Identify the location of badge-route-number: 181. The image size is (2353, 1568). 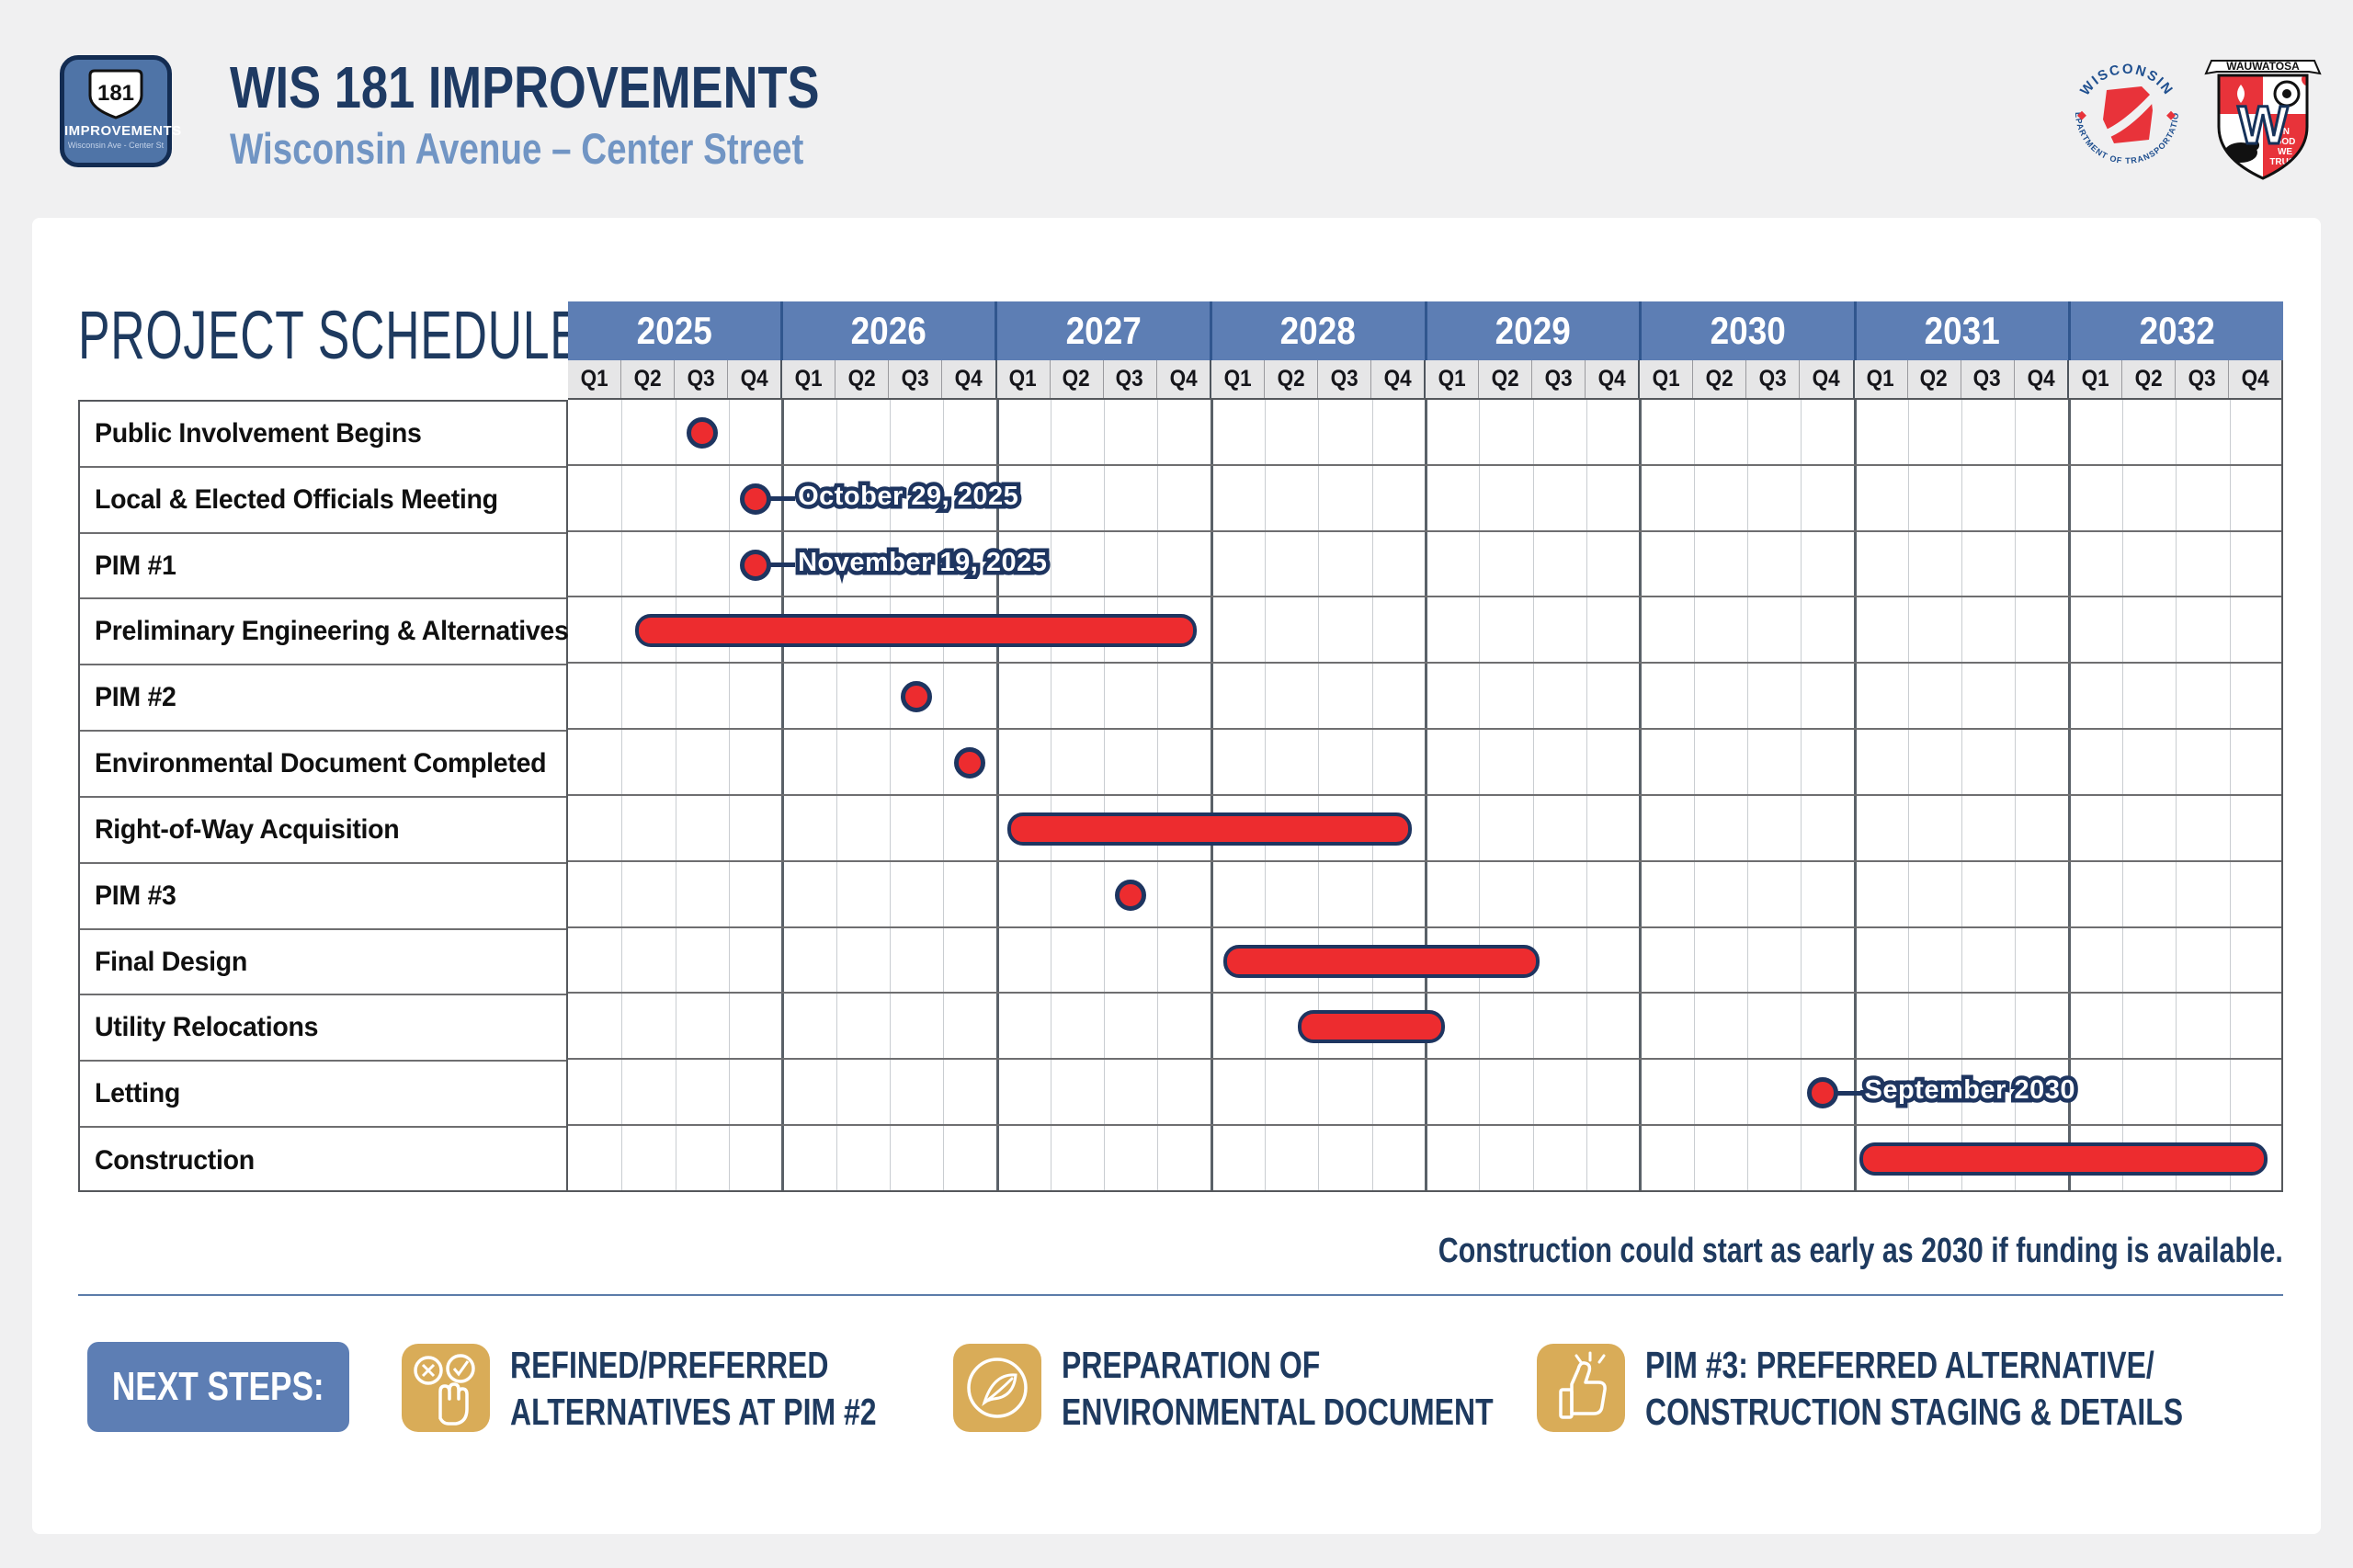
(115, 93).